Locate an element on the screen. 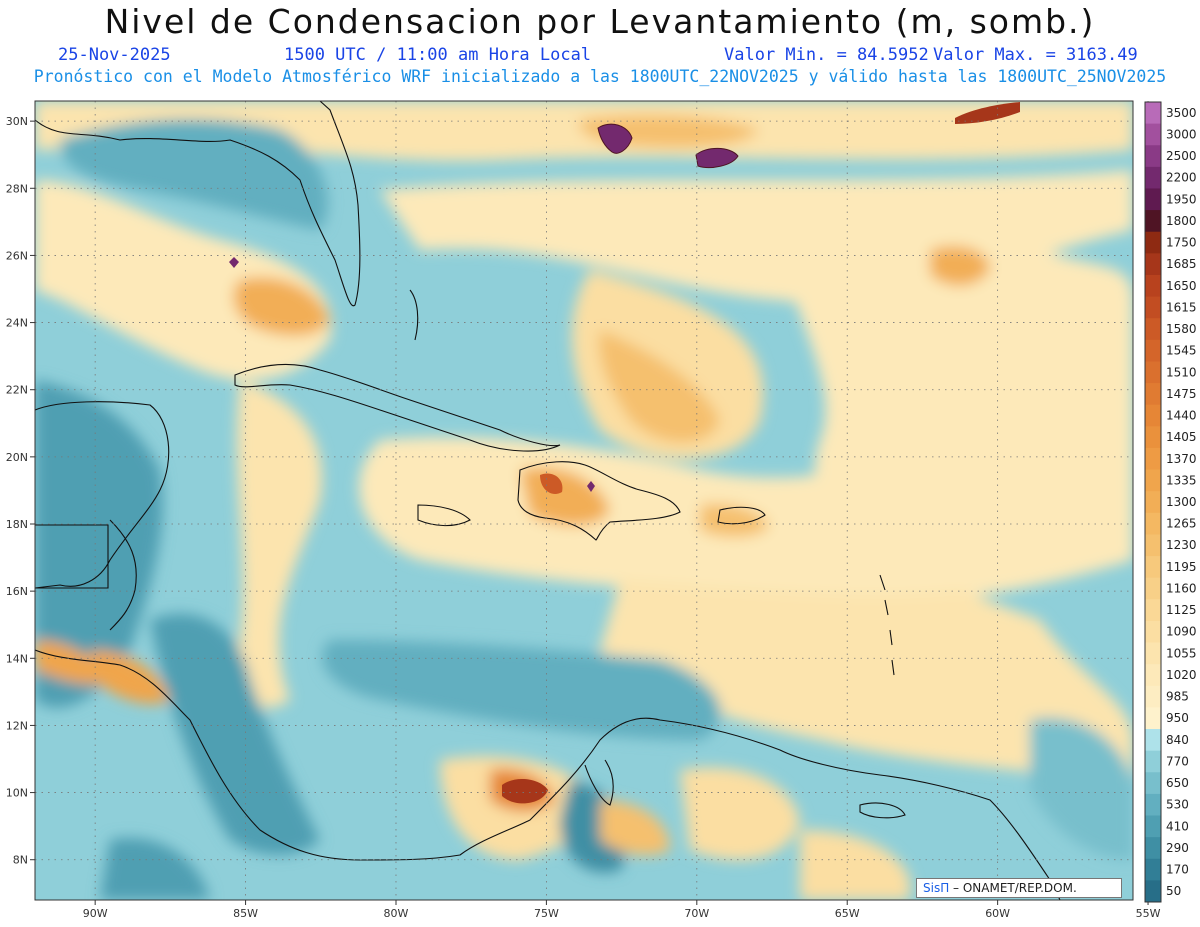  colorbar-label: 1265 is located at coordinates (1181, 524).